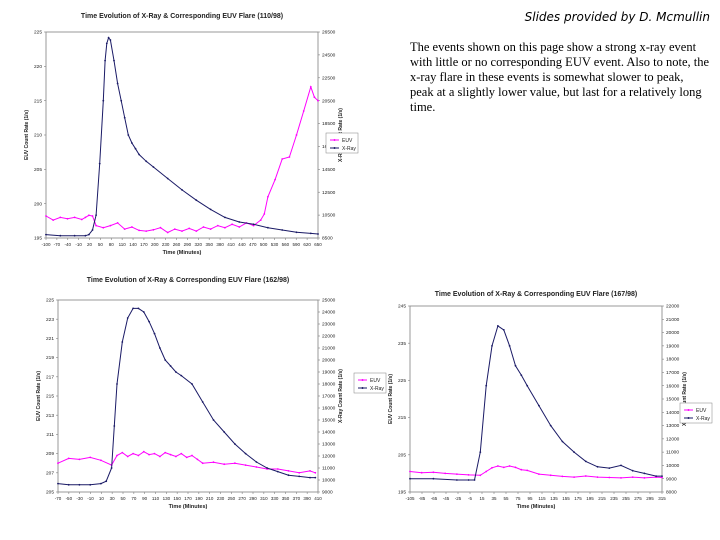 This screenshot has width=720, height=540. What do you see at coordinates (329, 101) in the screenshot?
I see `y-right-tick-label: 20500` at bounding box center [329, 101].